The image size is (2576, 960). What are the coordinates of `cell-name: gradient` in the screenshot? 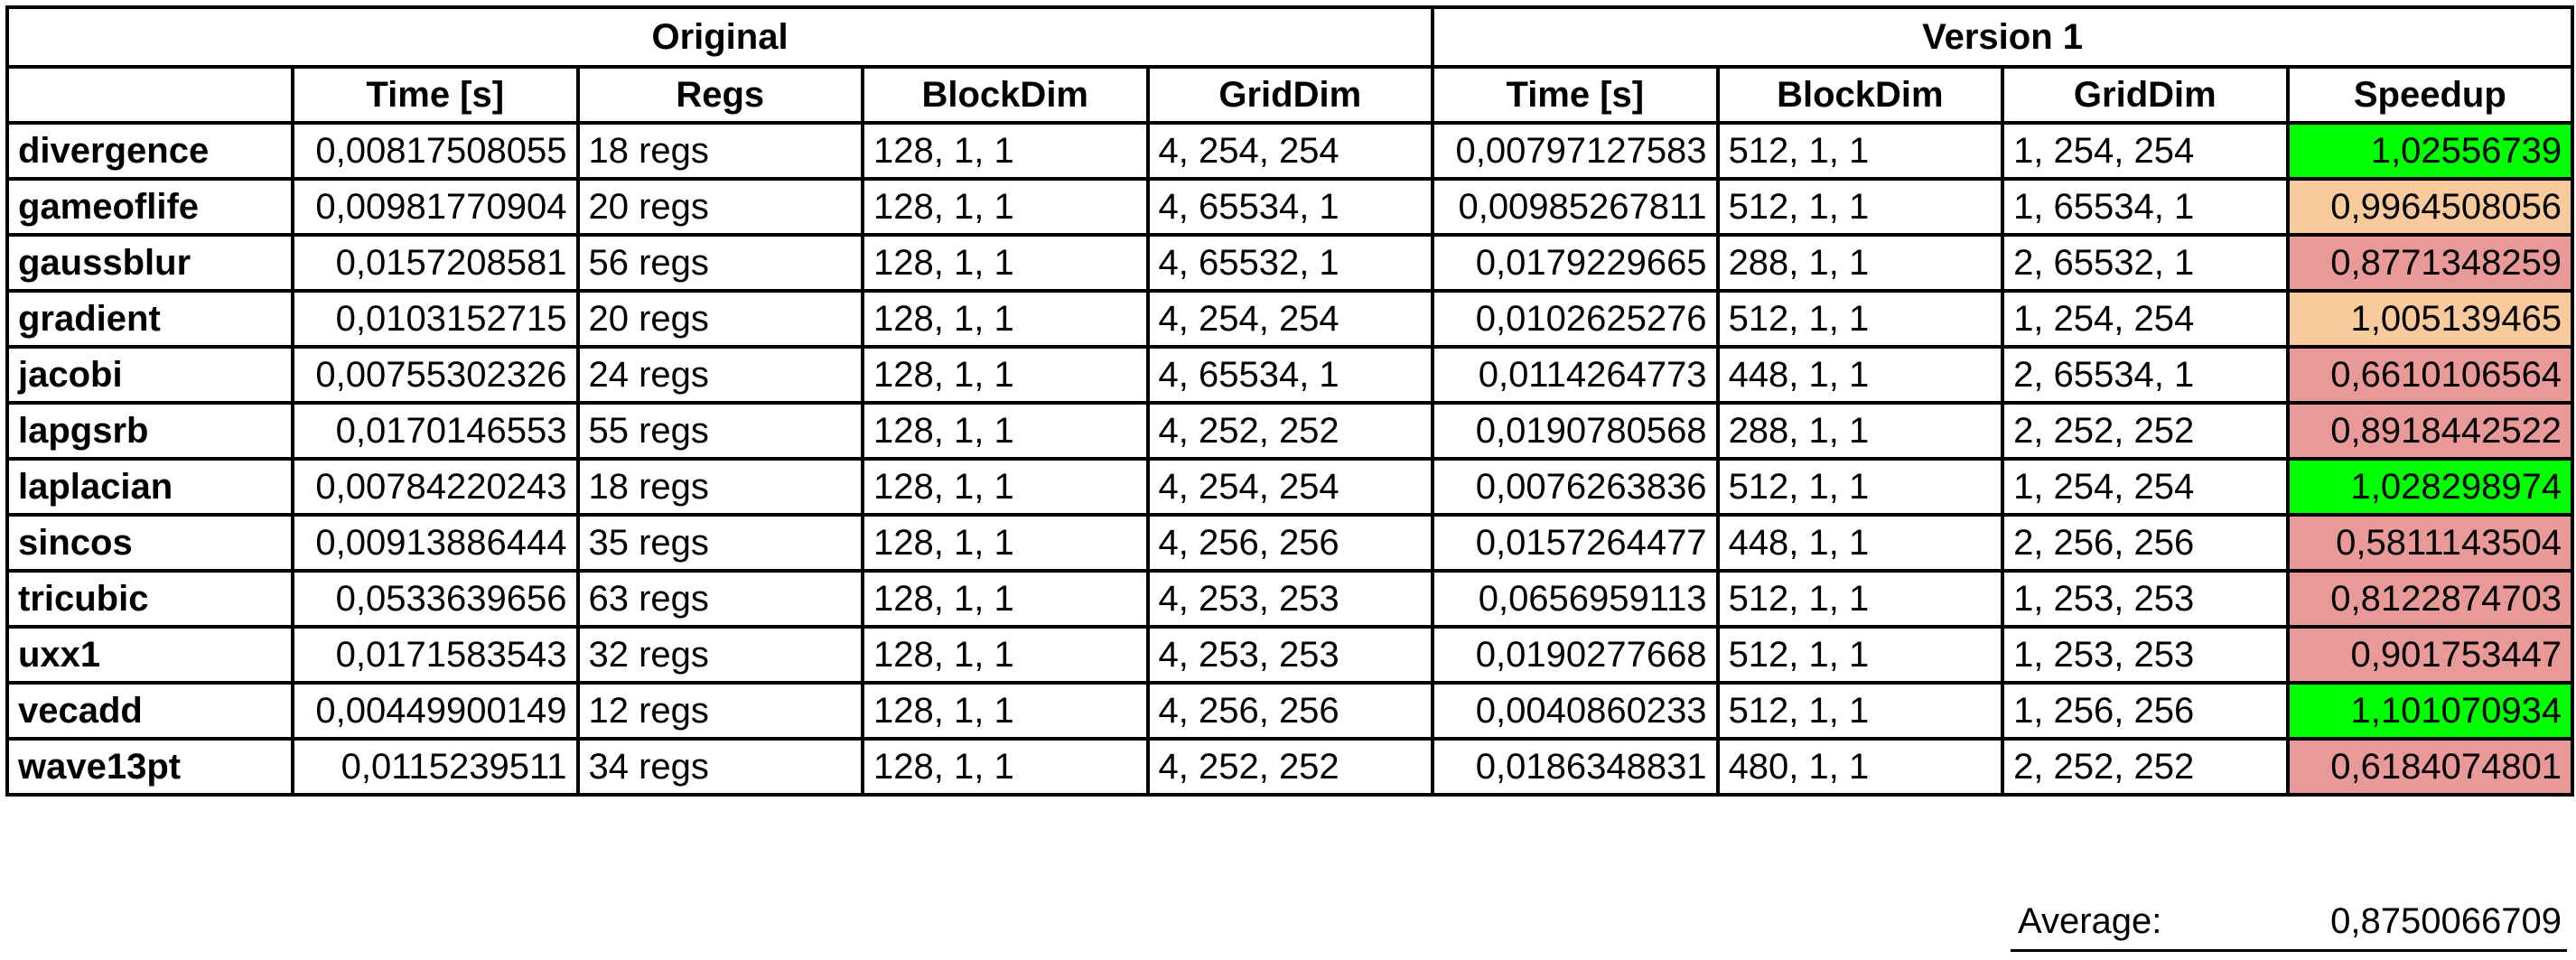 It's located at (149, 319).